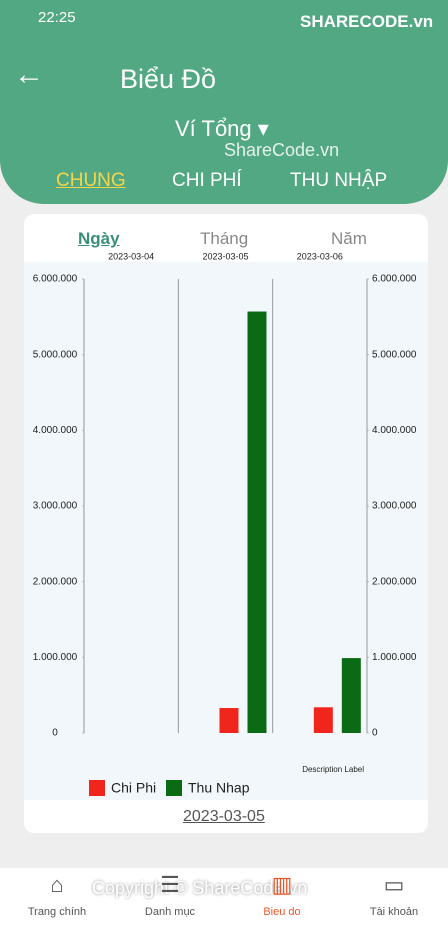 This screenshot has height=935, width=448. What do you see at coordinates (375, 733) in the screenshot?
I see `y2-tick-label: 0` at bounding box center [375, 733].